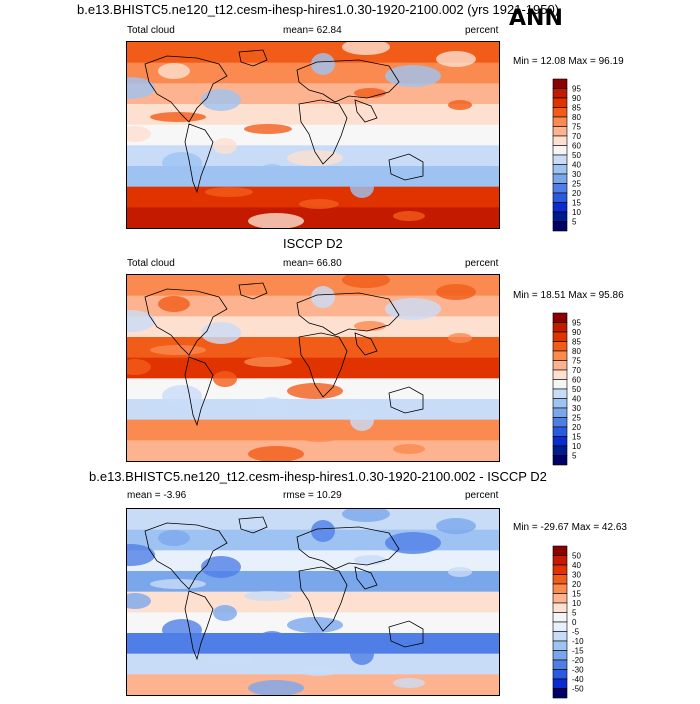 This screenshot has width=700, height=704. What do you see at coordinates (574, 222) in the screenshot?
I see `colorbar-tick-label: 5` at bounding box center [574, 222].